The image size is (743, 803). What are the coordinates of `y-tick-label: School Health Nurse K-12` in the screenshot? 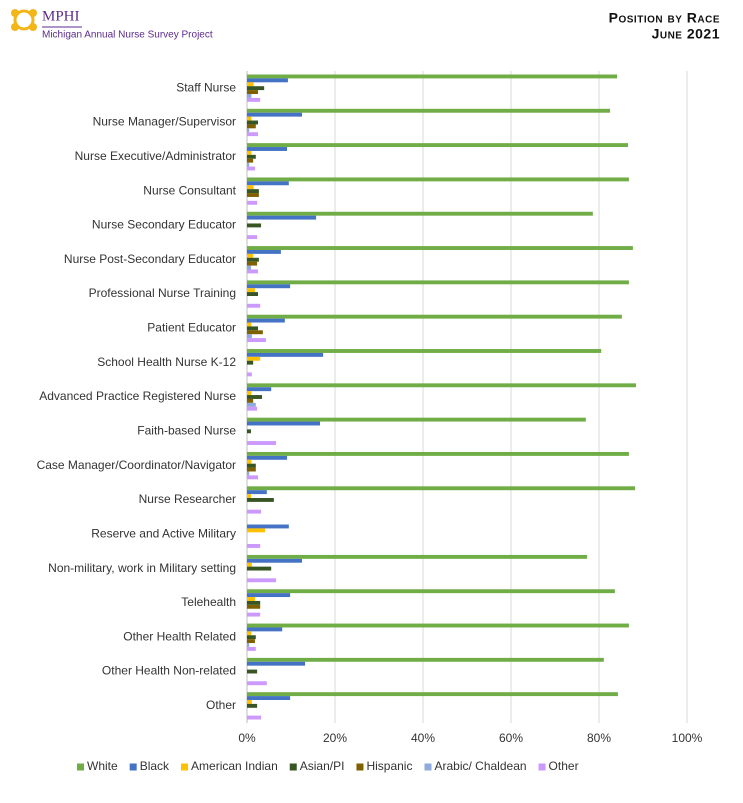 It's located at (166, 362).